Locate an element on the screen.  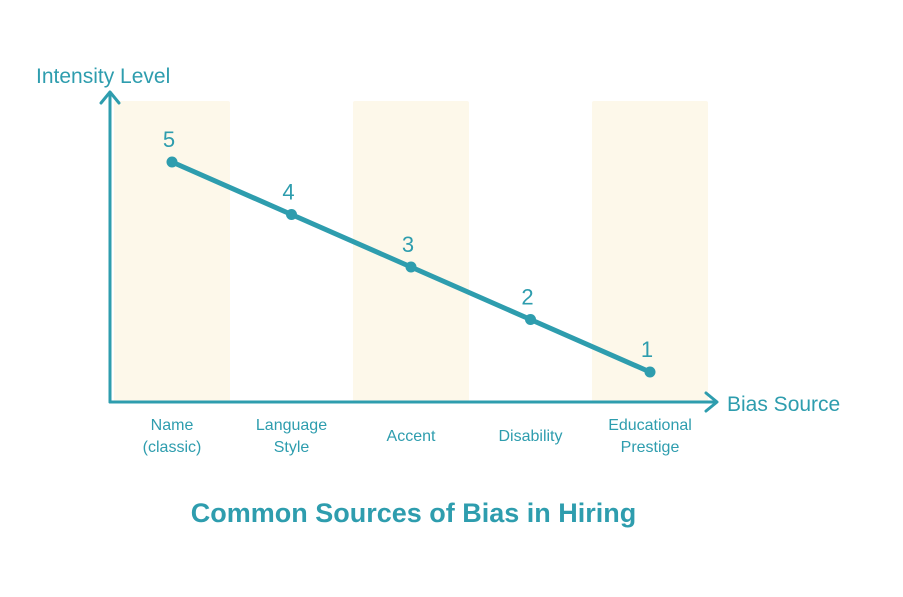
chart-title: Common Sources of Bias in Hiring is located at coordinates (413, 513).